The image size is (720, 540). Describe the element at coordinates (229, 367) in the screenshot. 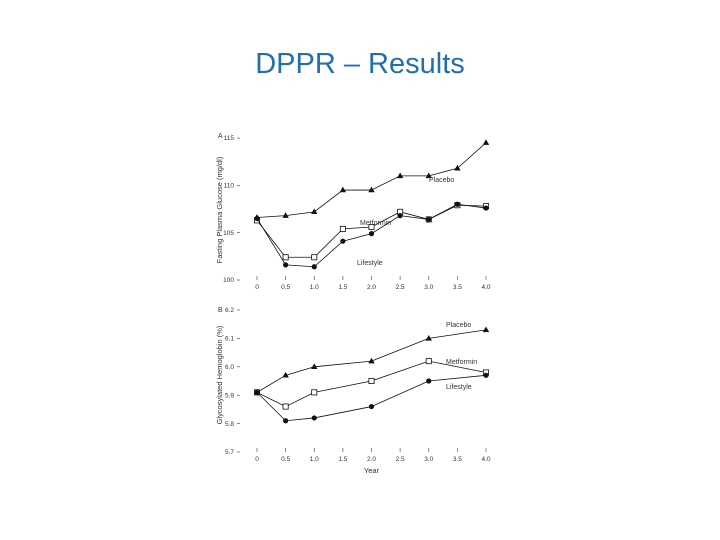

I see `y-tick-label: 6.0` at that location.